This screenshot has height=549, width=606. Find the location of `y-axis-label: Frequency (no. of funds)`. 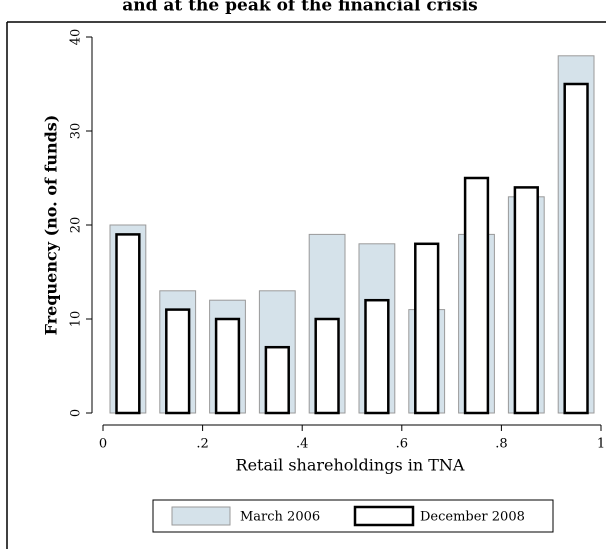

y-axis-label: Frequency (no. of funds) is located at coordinates (51, 225).